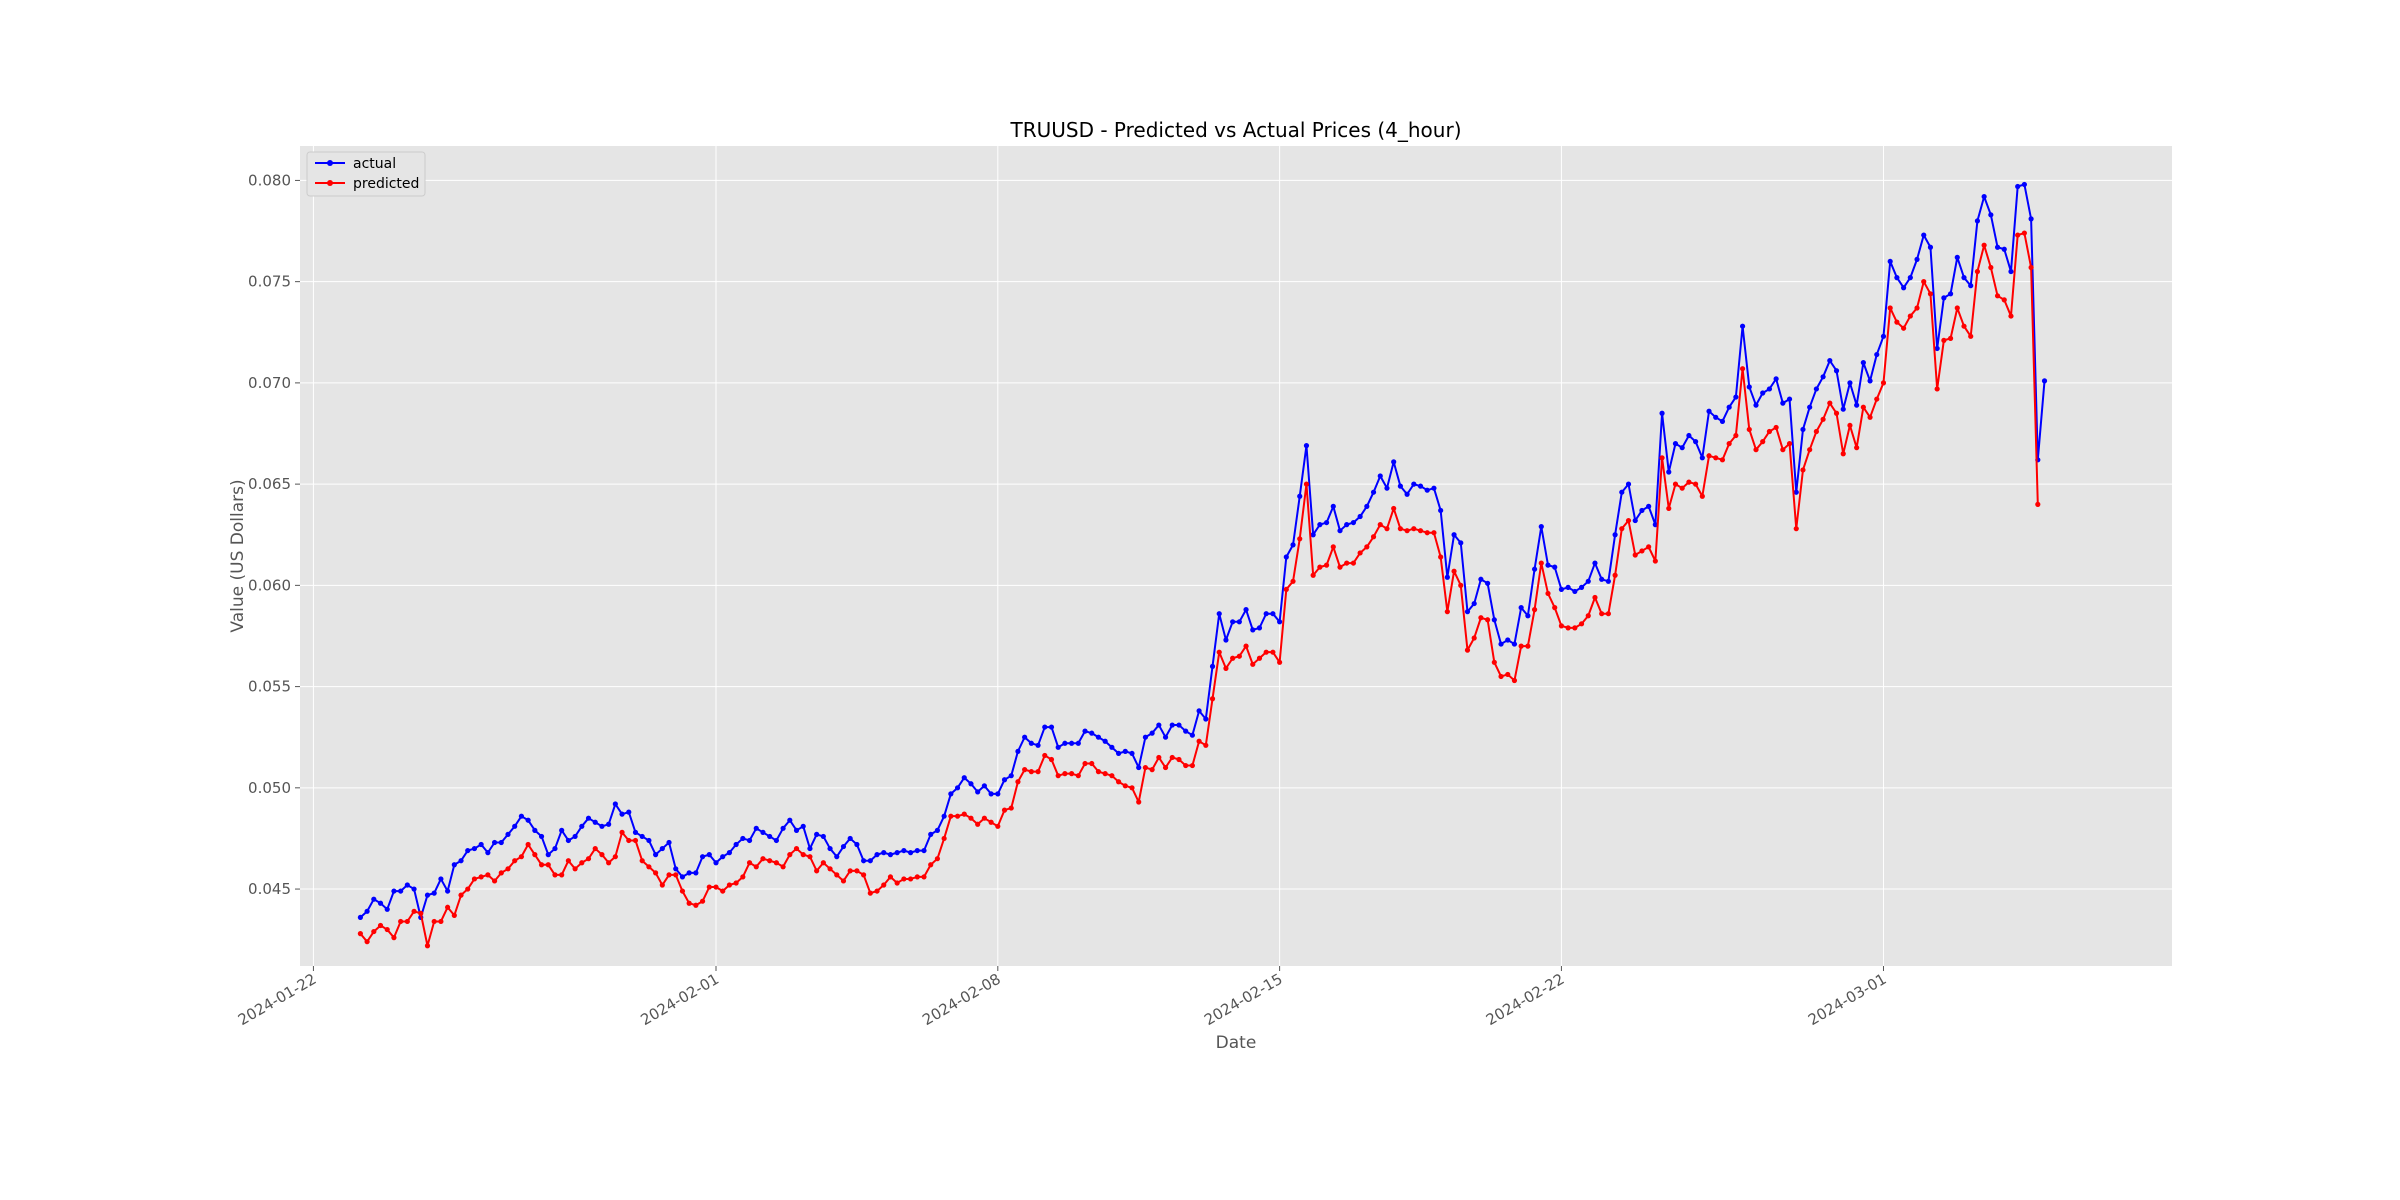 This screenshot has width=2400, height=1200. I want to click on legend-actual-marker, so click(330, 163).